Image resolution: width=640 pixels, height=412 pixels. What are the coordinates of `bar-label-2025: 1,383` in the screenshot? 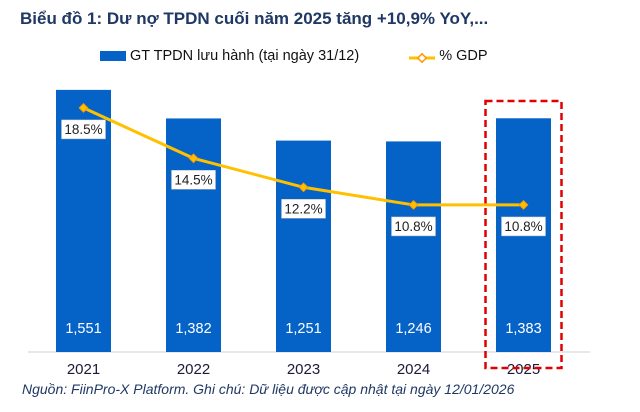 It's located at (523, 329).